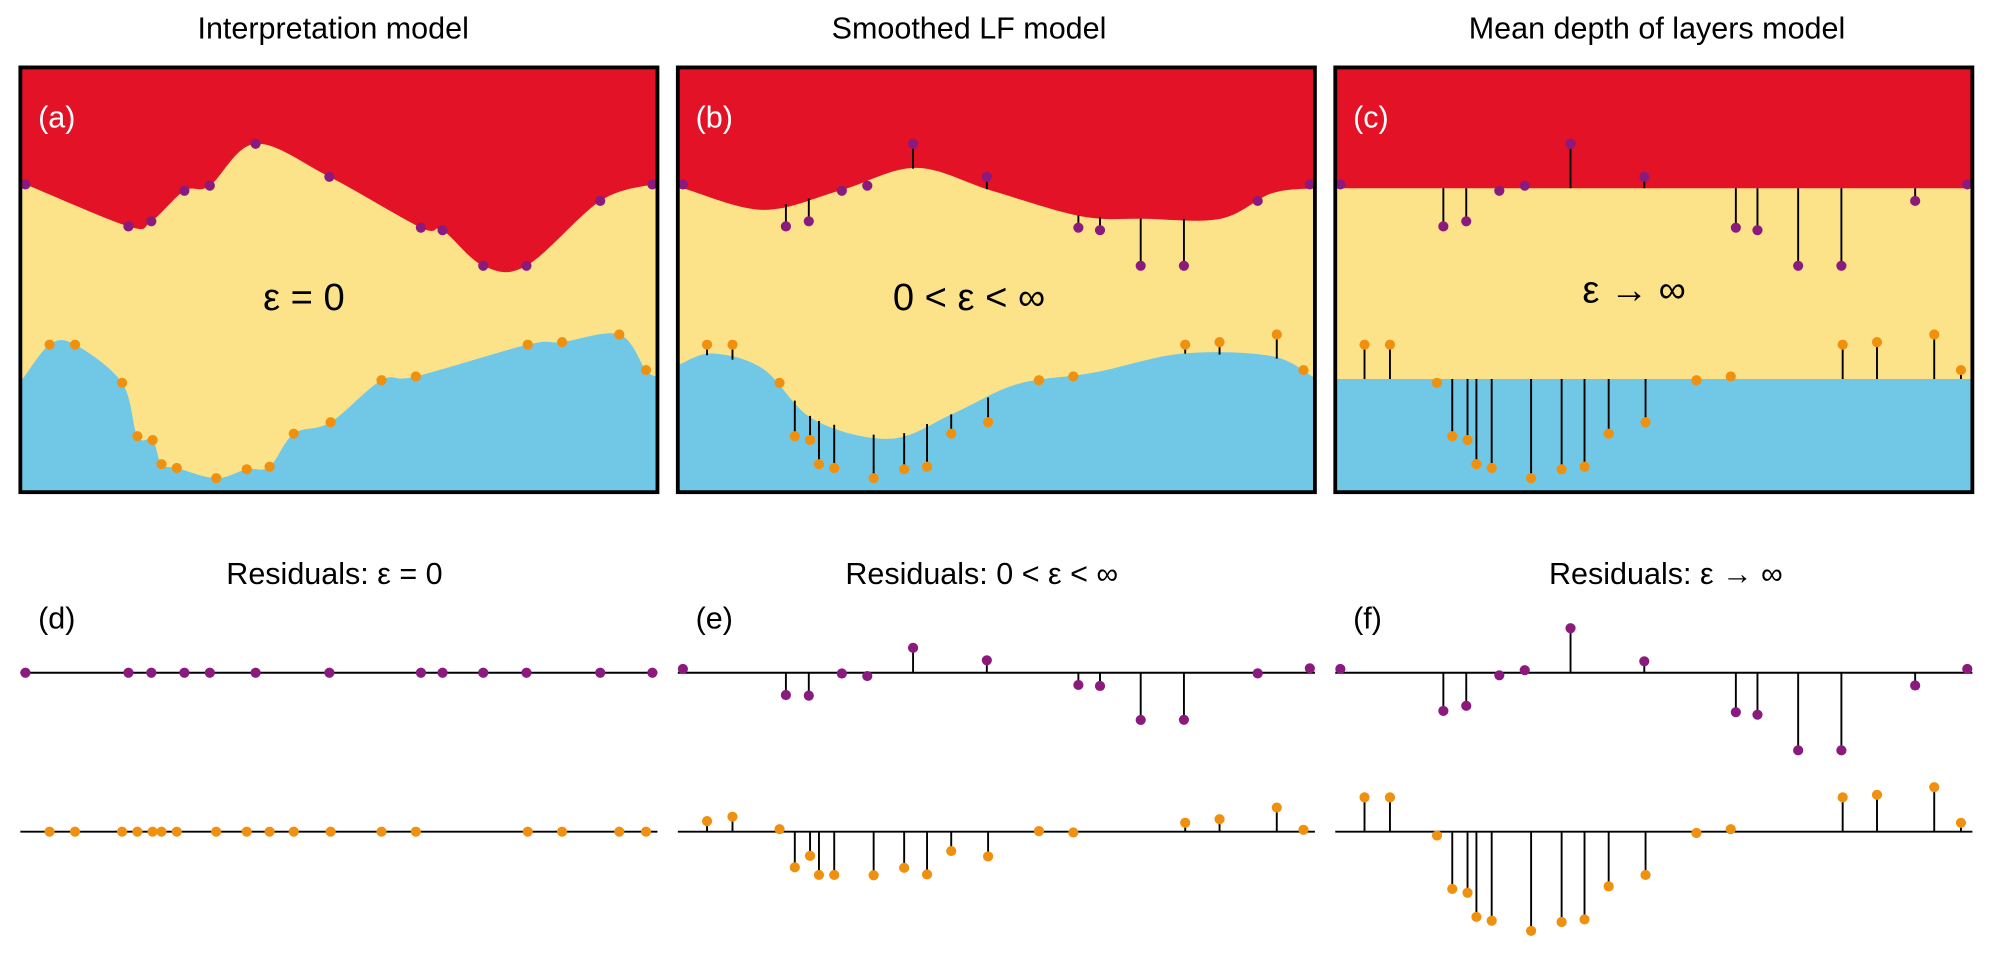  I want to click on panel-title: Mean depth of layers model, so click(1657, 29).